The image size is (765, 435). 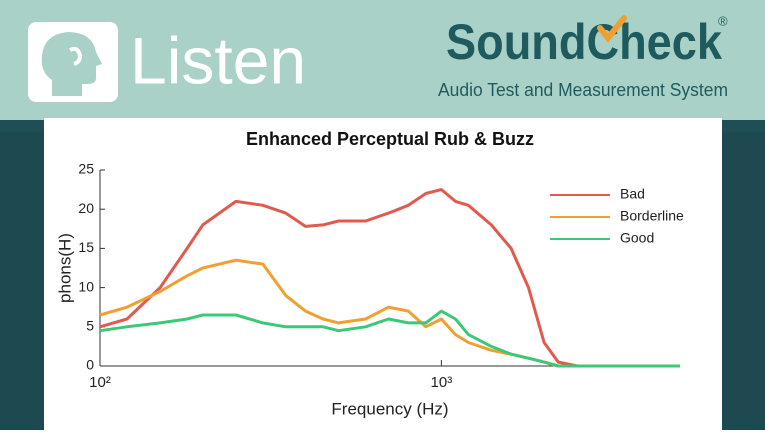 What do you see at coordinates (90, 326) in the screenshot?
I see `y-tick-label: 5` at bounding box center [90, 326].